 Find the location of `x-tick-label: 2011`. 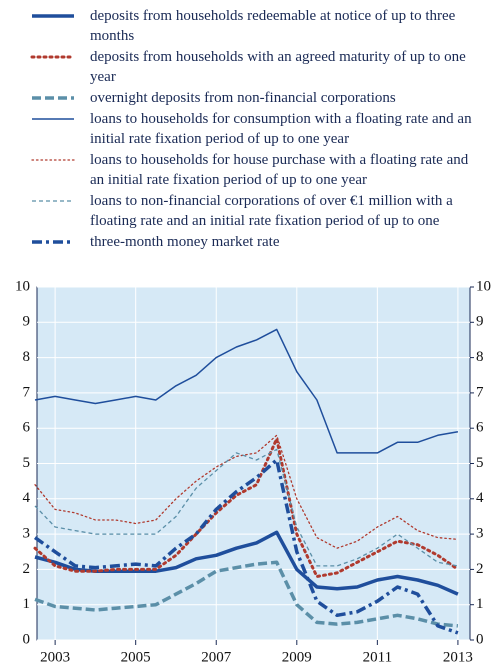

x-tick-label: 2011 is located at coordinates (377, 657).